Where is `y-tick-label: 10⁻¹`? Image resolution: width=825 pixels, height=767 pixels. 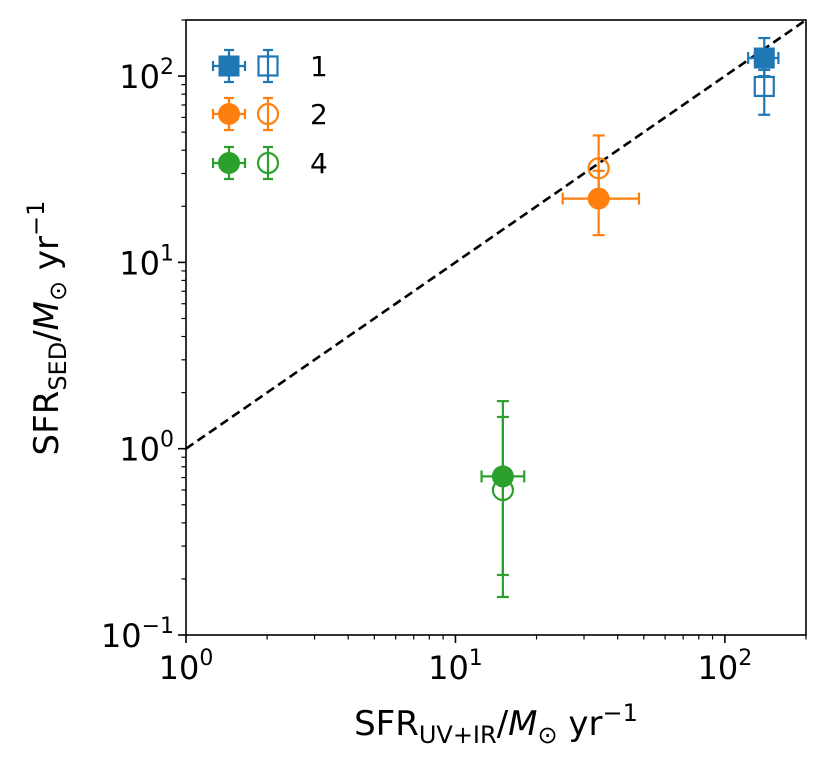 y-tick-label: 10⁻¹ is located at coordinates (137, 634).